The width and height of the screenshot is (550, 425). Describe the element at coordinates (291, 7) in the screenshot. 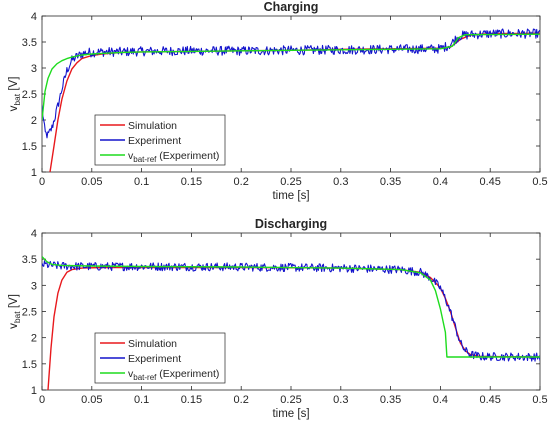

I see `chart-title: Charging` at that location.